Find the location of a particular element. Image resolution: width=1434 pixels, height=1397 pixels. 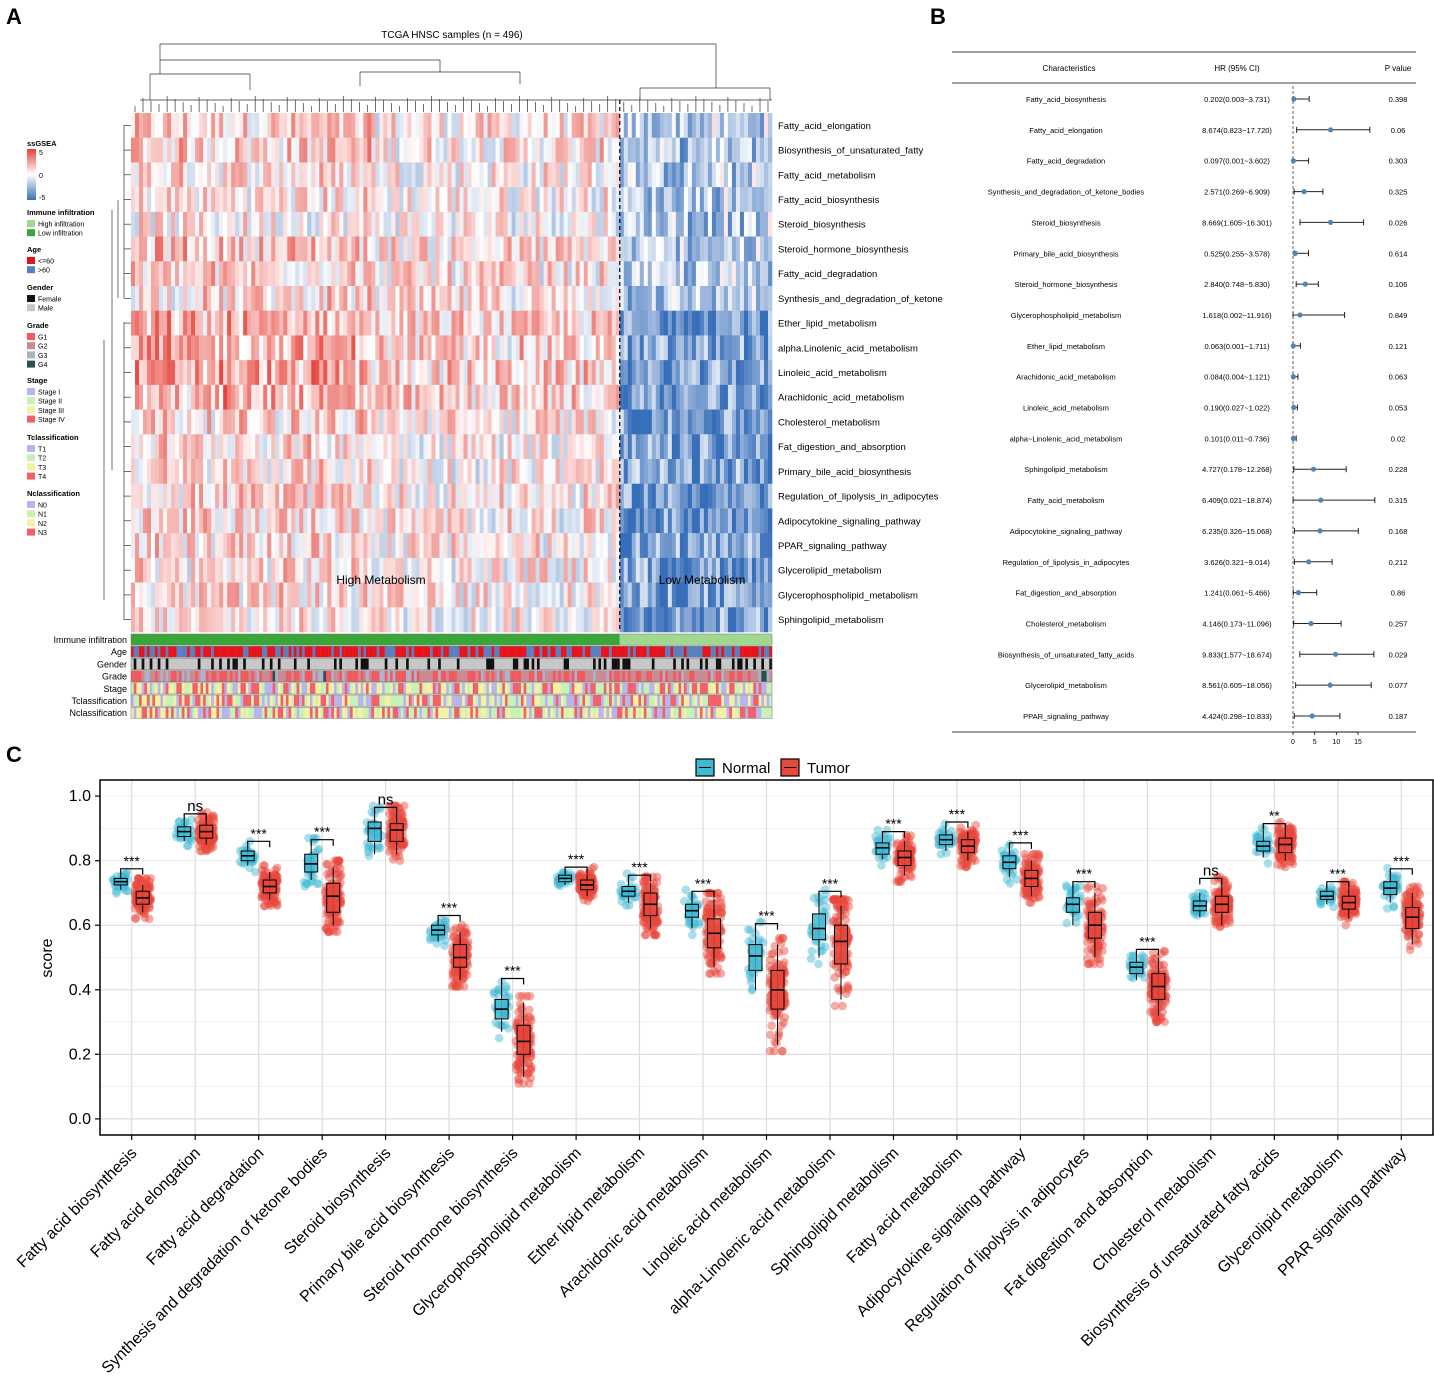

ssgsea-tick: -5 is located at coordinates (42, 198).